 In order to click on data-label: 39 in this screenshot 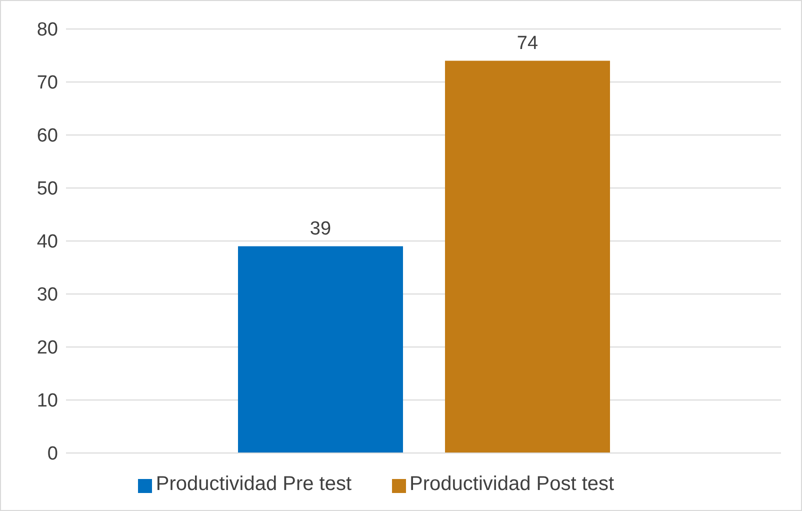, I will do `click(321, 229)`.